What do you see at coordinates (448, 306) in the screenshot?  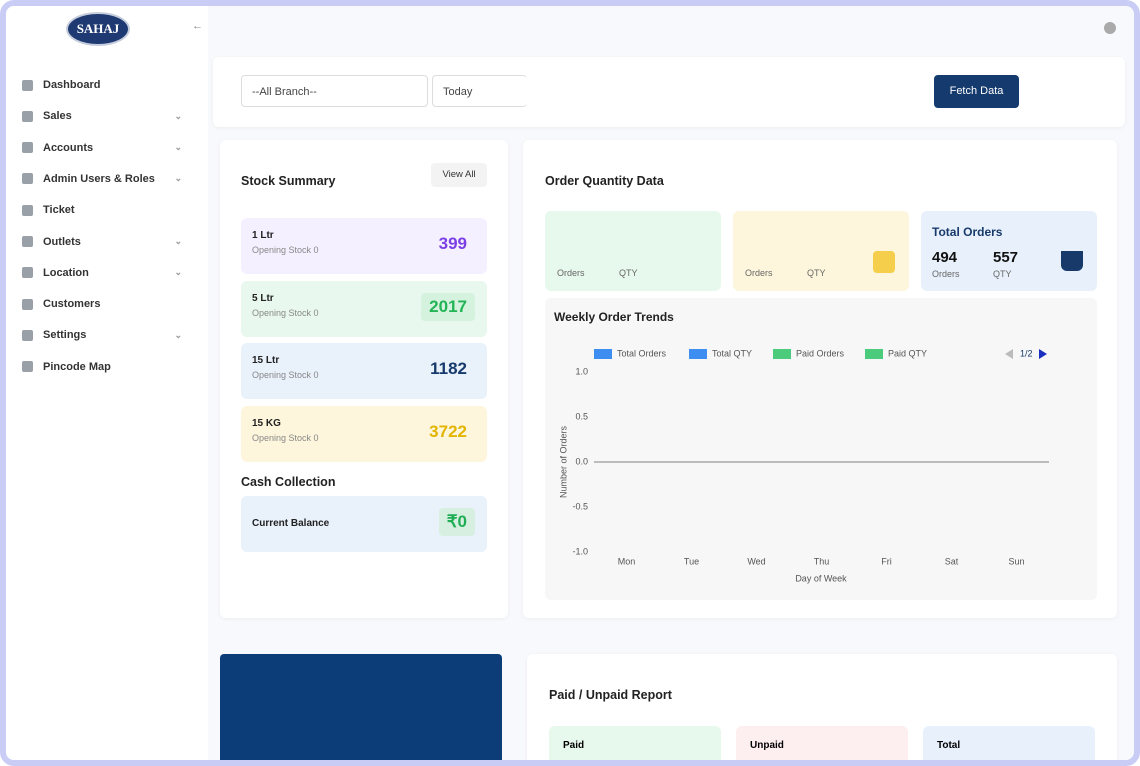 I see `stock-value: 2017` at bounding box center [448, 306].